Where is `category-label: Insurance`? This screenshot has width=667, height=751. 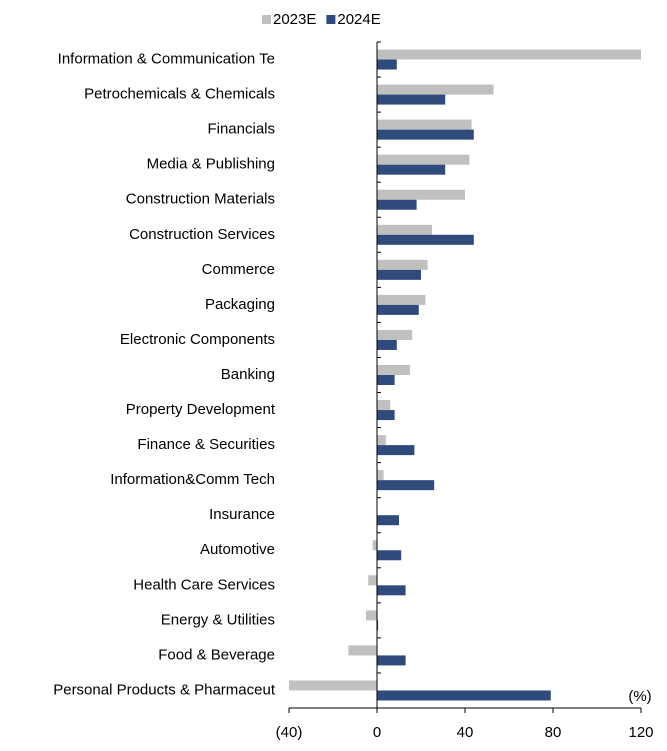 category-label: Insurance is located at coordinates (242, 514).